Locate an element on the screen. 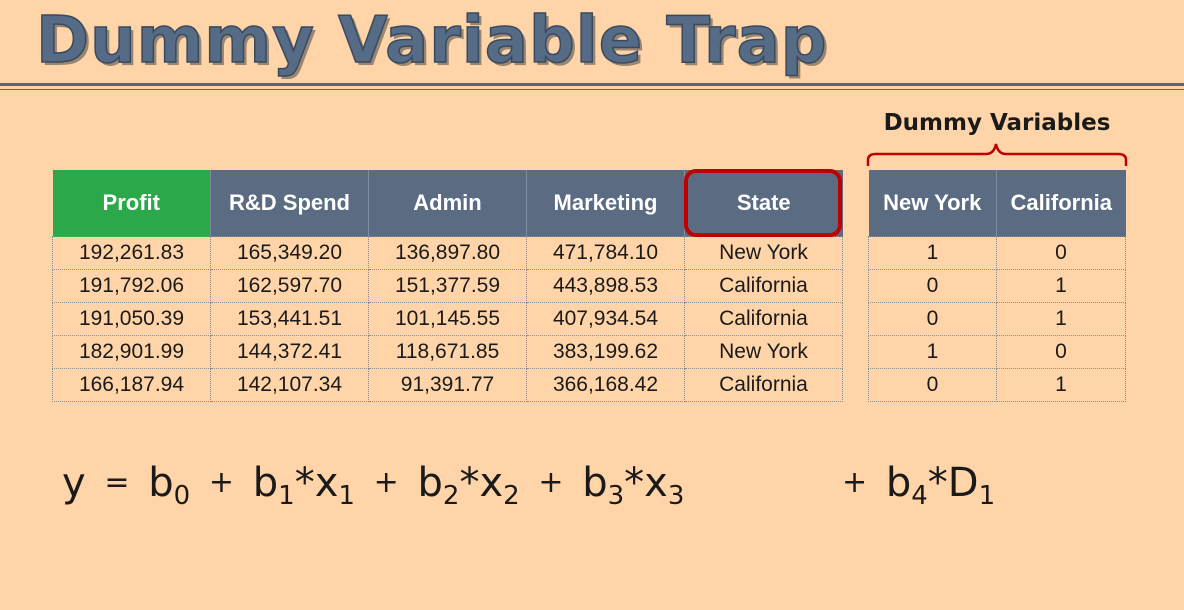 The image size is (1184, 610). regression-formula-dummy-term: + b4*D1 is located at coordinates (915, 485).